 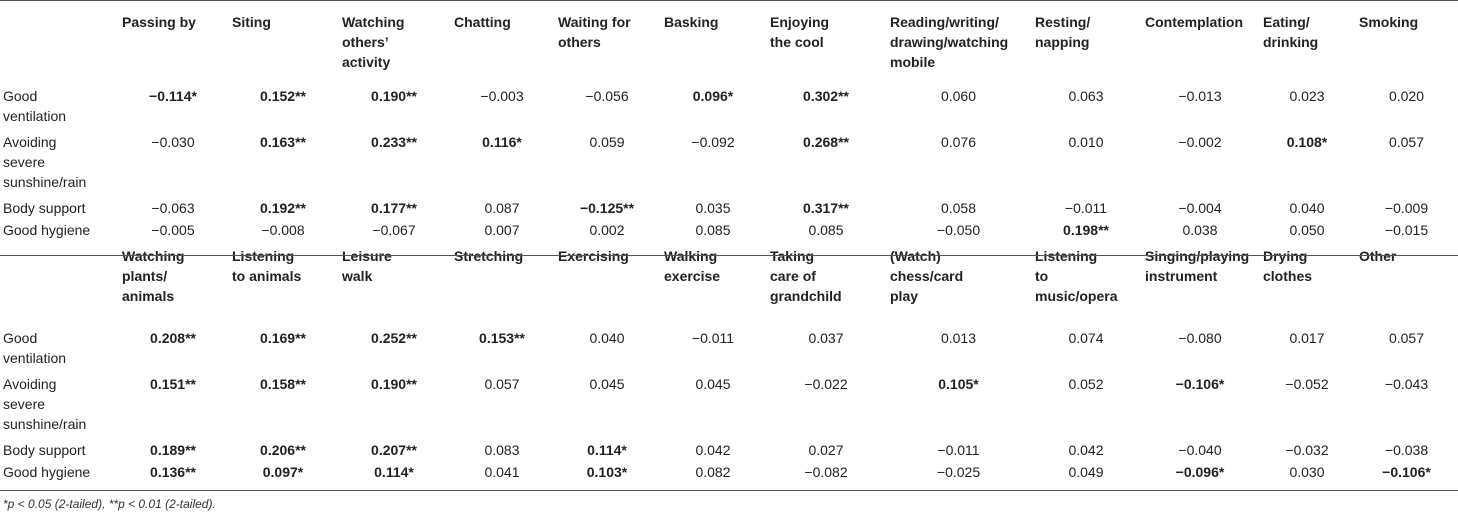 I want to click on column-header-line: play, so click(x=904, y=296).